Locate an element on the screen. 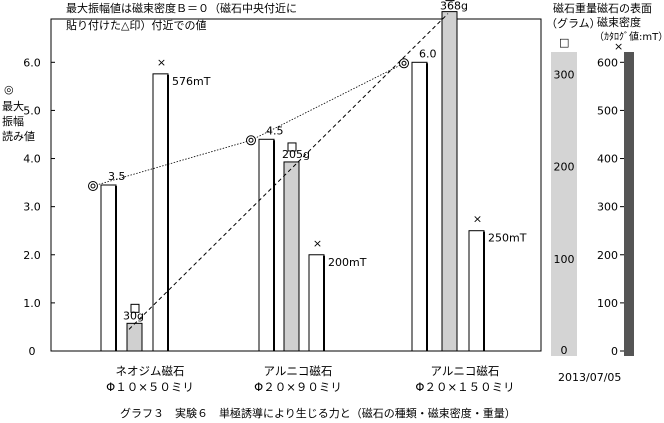 Image resolution: width=664 pixels, height=423 pixels. left-tick-label: 4.0 is located at coordinates (32, 159).